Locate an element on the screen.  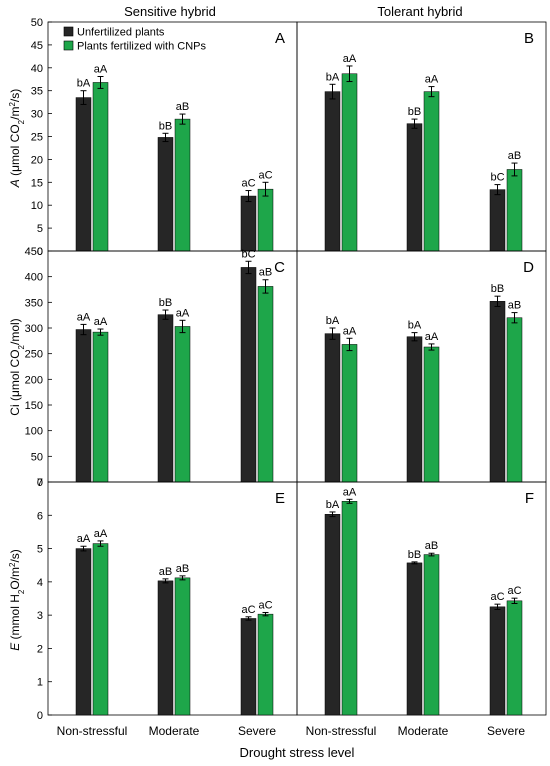
y-tick-label-c: 0 is located at coordinates (40, 483).